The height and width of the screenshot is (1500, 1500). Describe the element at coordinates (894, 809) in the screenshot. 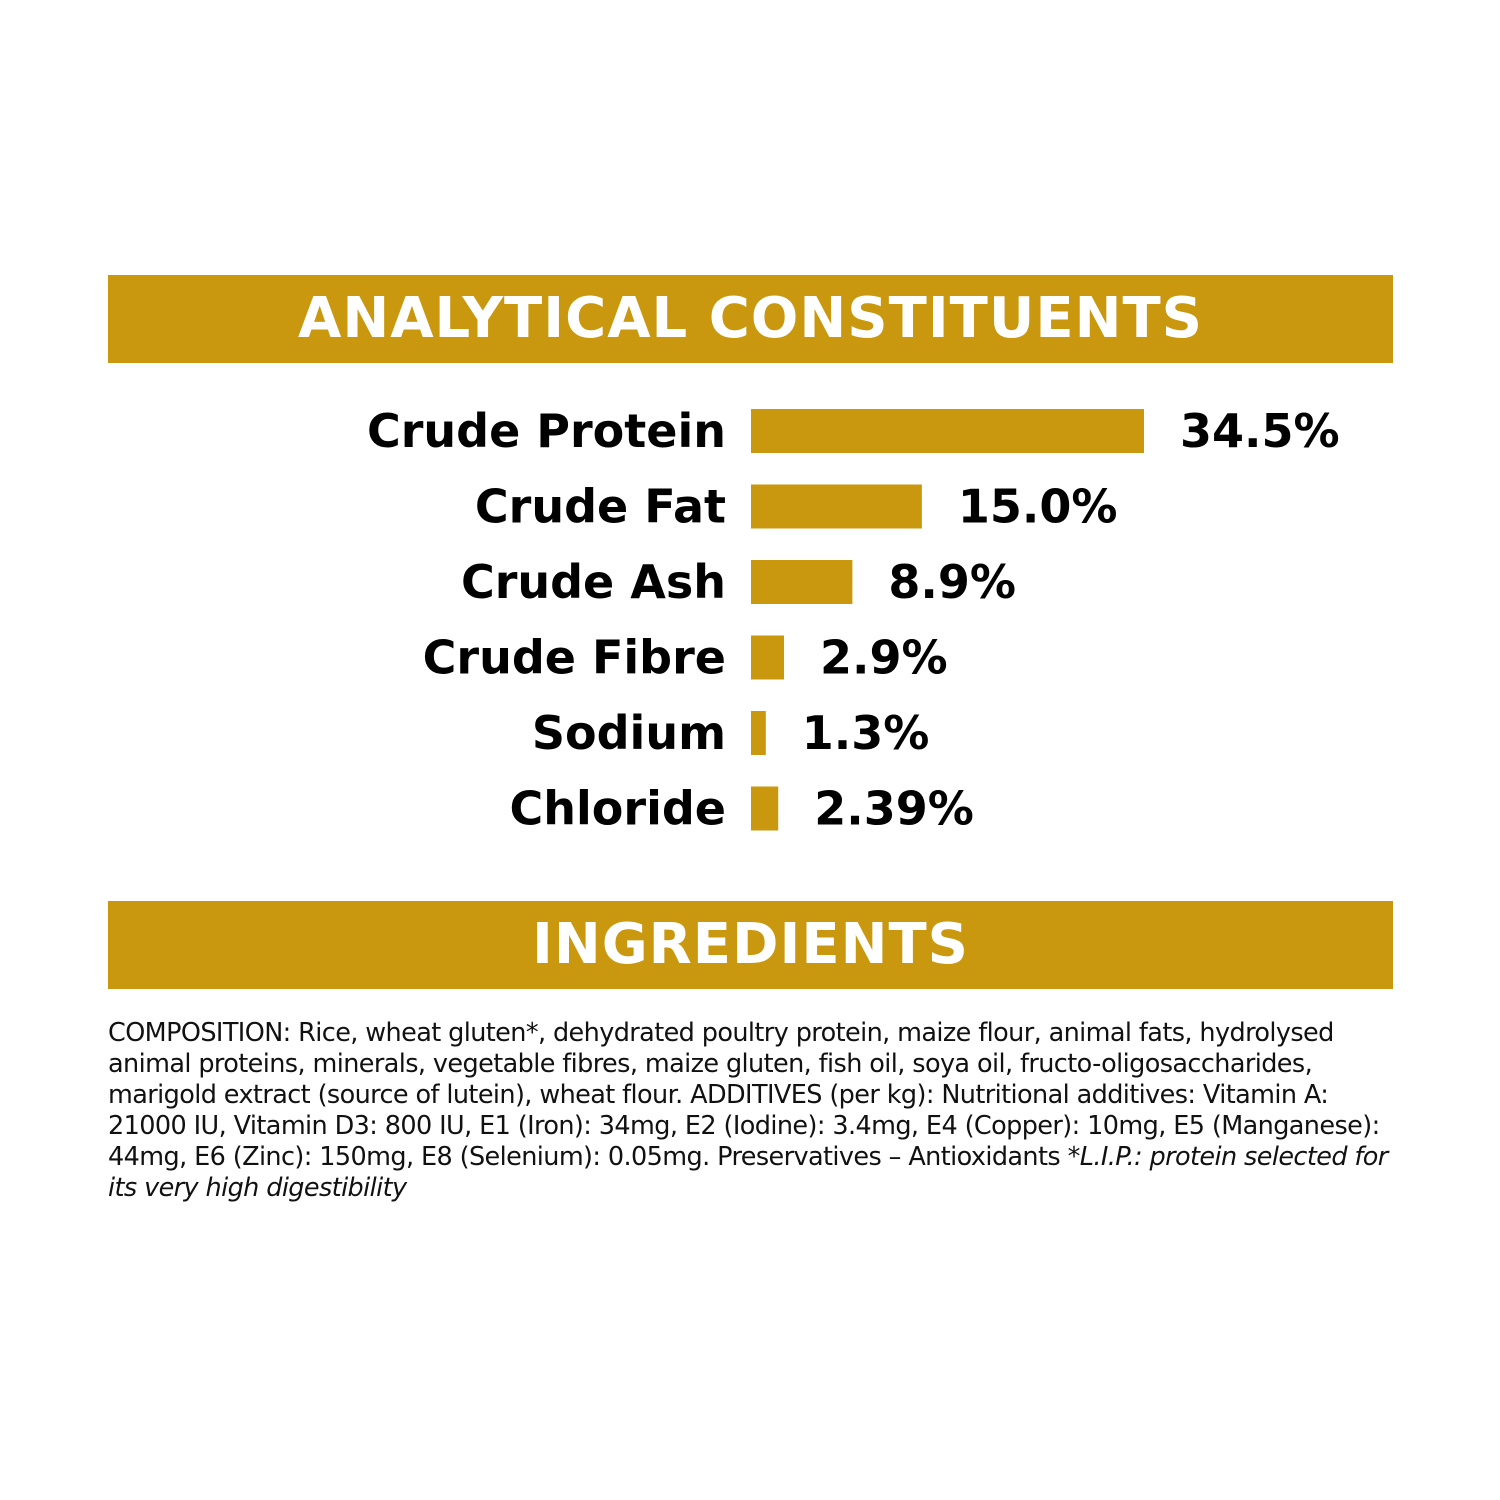

I see `value-label: 2.39%` at that location.